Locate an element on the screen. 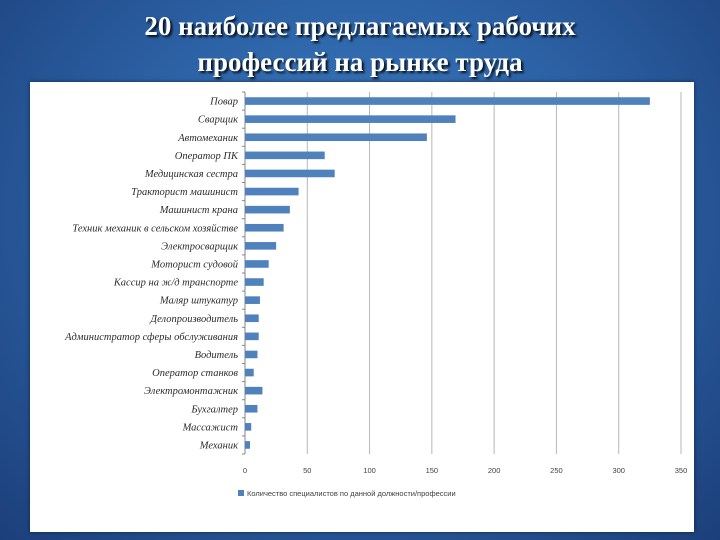 The width and height of the screenshot is (720, 540). category-label: Тракторист машинист is located at coordinates (184, 192).